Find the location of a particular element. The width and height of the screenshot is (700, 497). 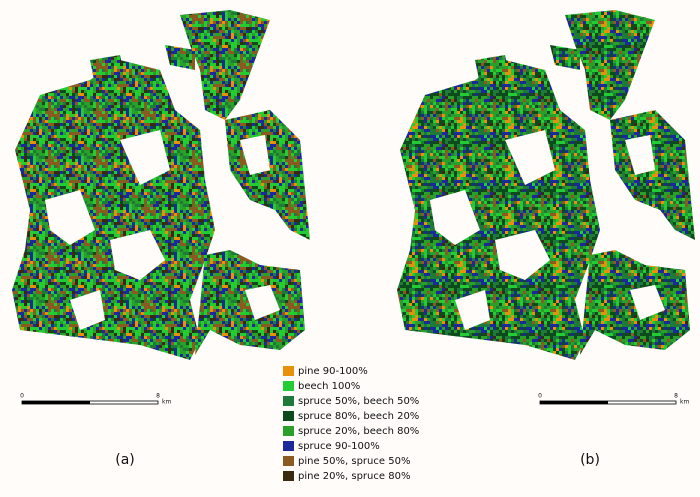

panel-label: (b) is located at coordinates (590, 460).